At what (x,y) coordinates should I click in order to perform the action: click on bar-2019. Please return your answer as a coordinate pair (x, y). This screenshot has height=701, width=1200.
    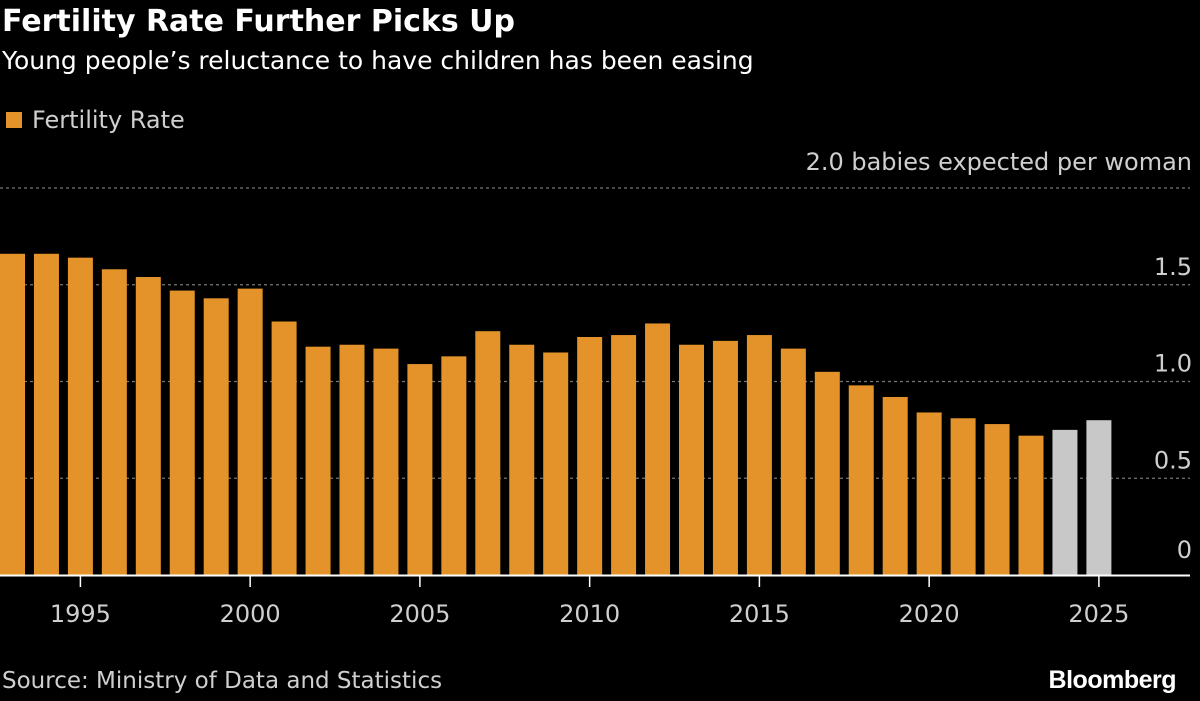
    Looking at the image, I should click on (895, 485).